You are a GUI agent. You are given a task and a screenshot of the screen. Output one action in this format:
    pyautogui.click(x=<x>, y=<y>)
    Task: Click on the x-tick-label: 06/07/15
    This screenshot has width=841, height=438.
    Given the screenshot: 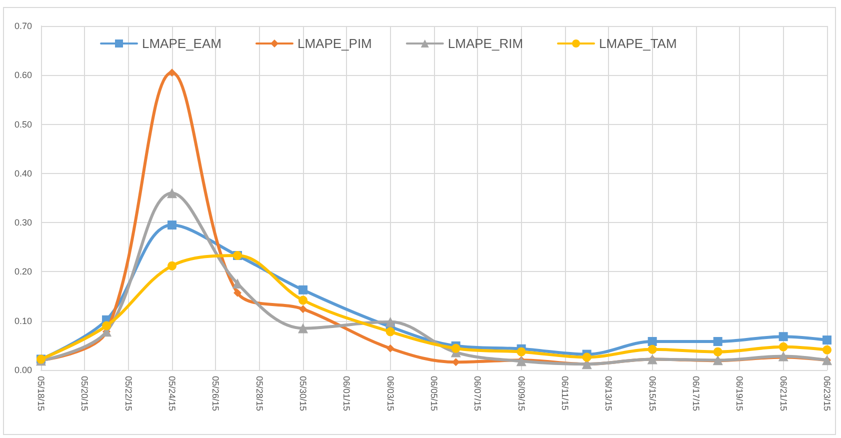 What is the action you would take?
    pyautogui.click(x=477, y=394)
    